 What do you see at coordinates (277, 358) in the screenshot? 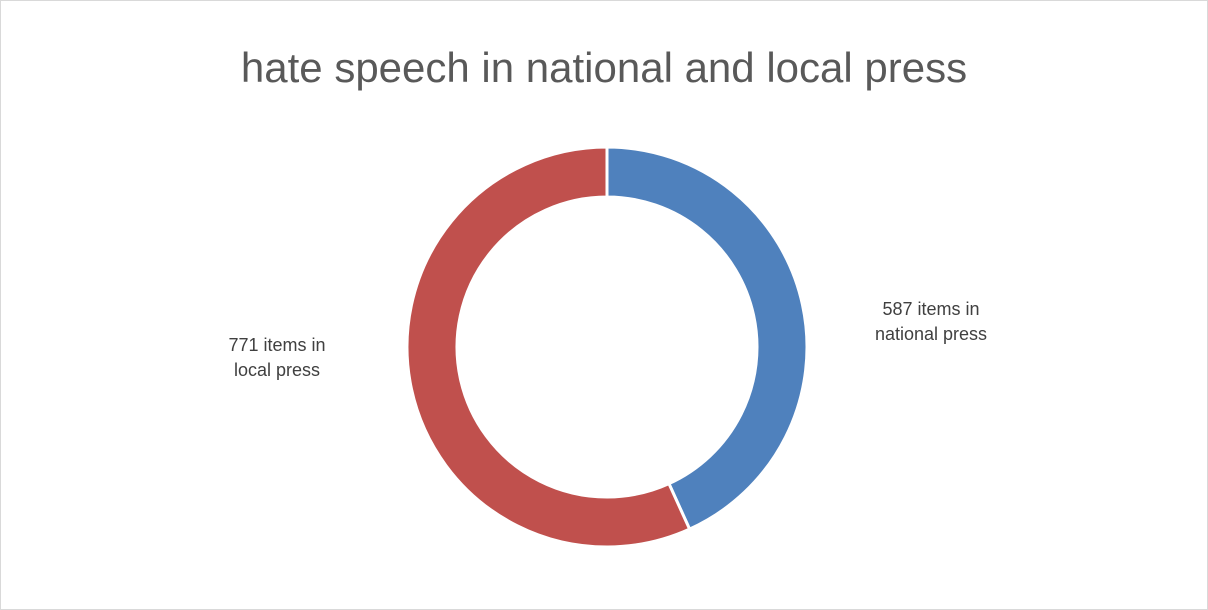
I see `data-label-local: 771 items in local press` at bounding box center [277, 358].